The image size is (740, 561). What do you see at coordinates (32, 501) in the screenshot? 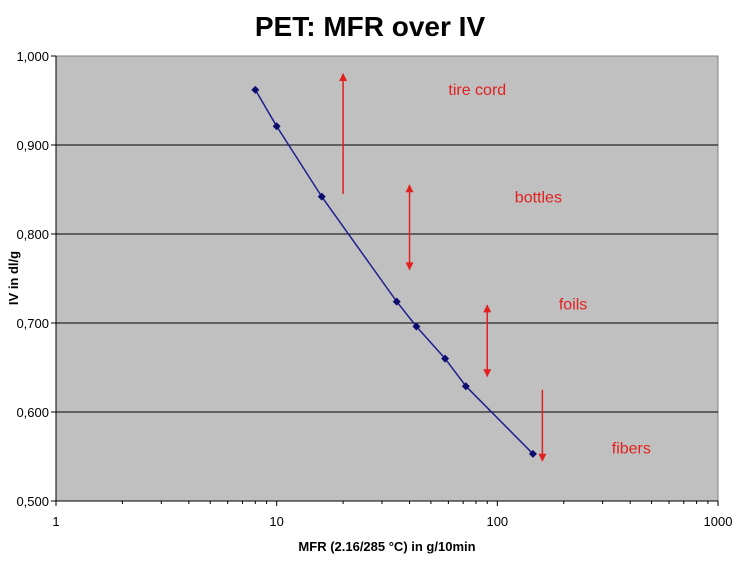
I see `y-tick-label: 0,500` at bounding box center [32, 501].